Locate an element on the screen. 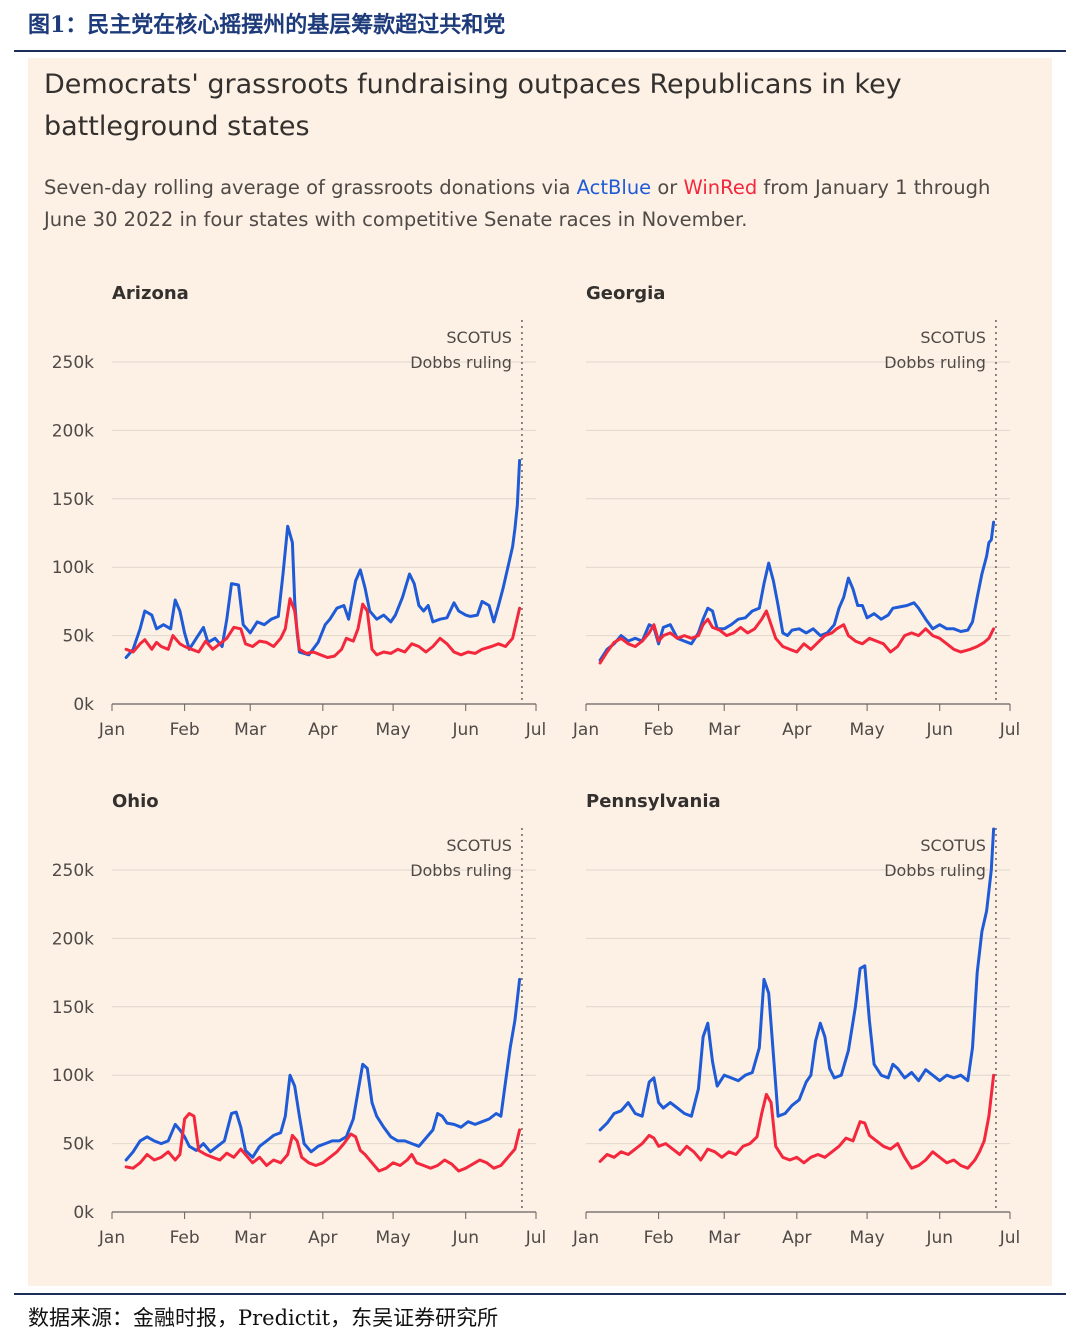  state-title-ohio: Ohio is located at coordinates (135, 801).